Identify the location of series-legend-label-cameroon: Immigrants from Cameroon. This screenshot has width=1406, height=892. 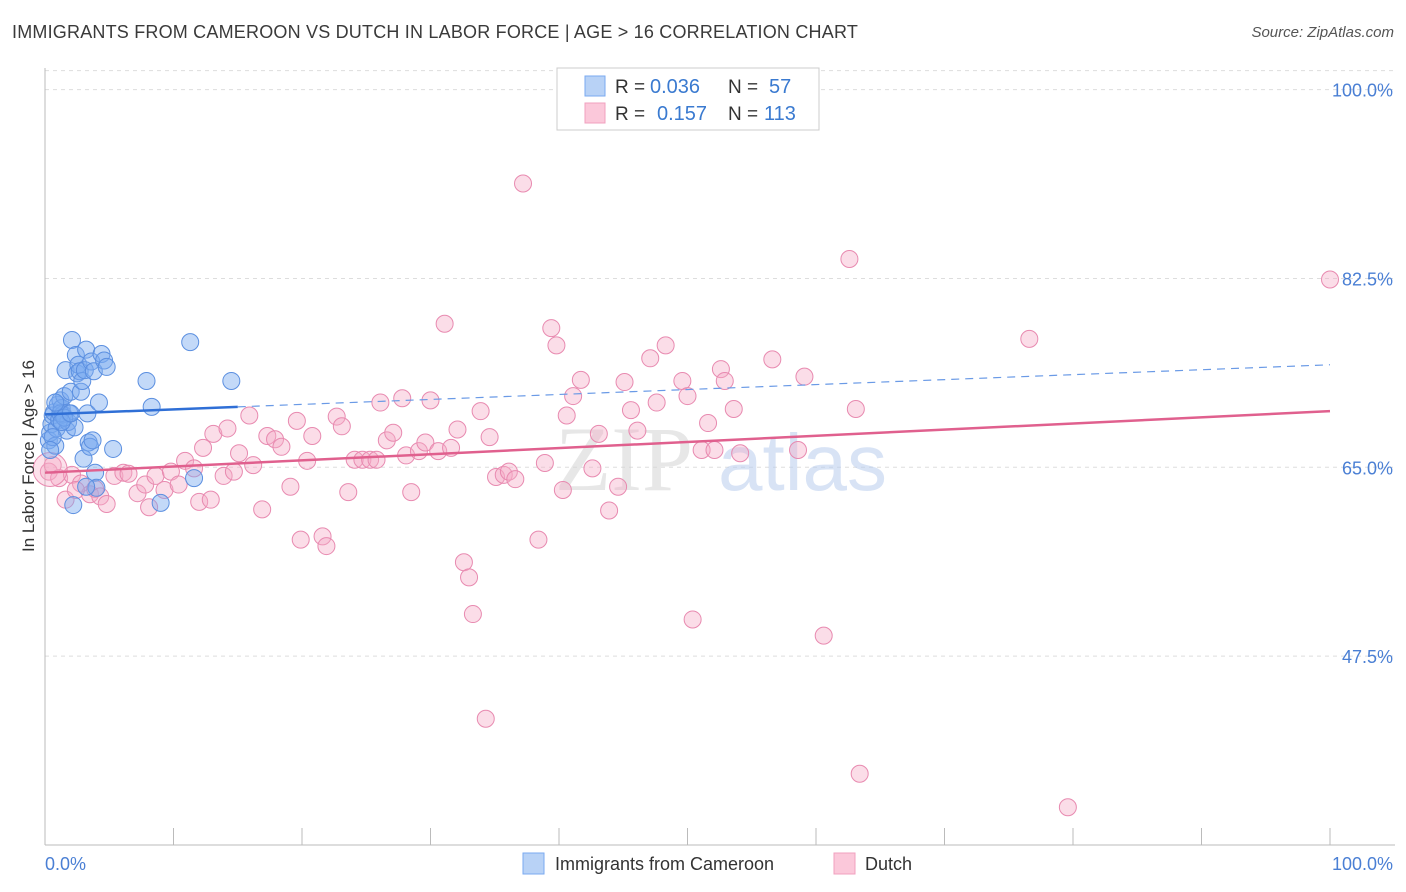
(664, 864).